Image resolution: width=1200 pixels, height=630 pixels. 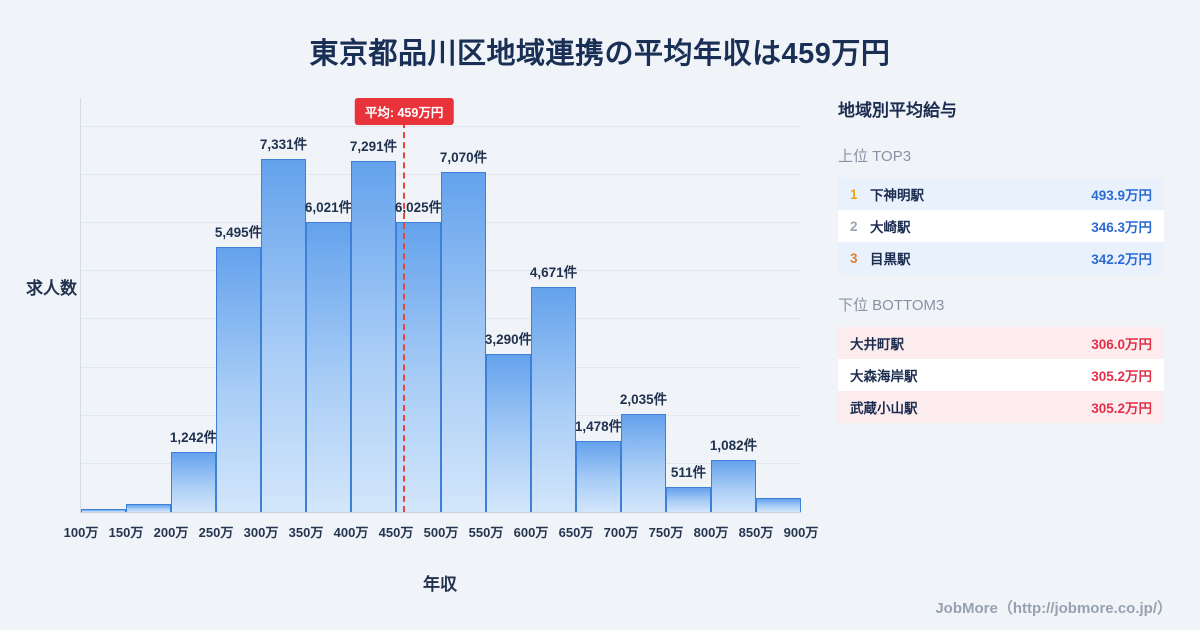 What do you see at coordinates (1001, 343) in the screenshot?
I see `table-row: 大井町駅 306.0万円` at bounding box center [1001, 343].